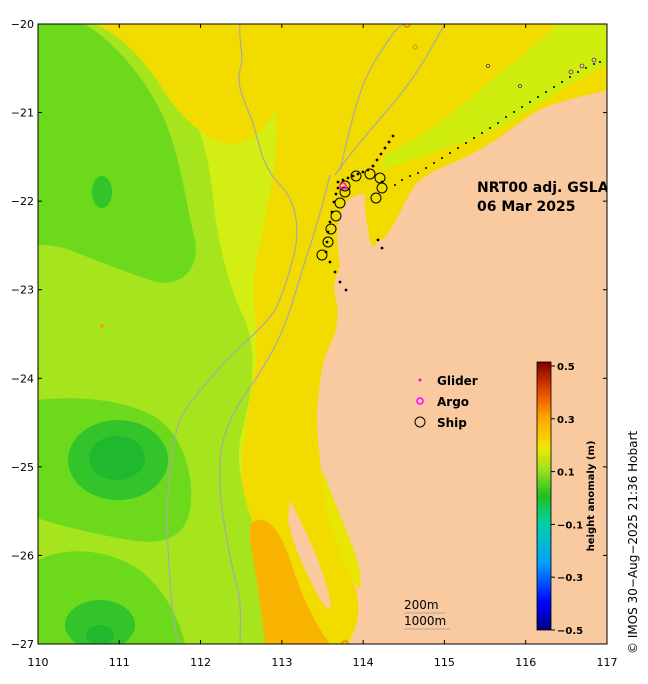  What do you see at coordinates (420, 380) in the screenshot?
I see `glider-legend-icon` at bounding box center [420, 380].